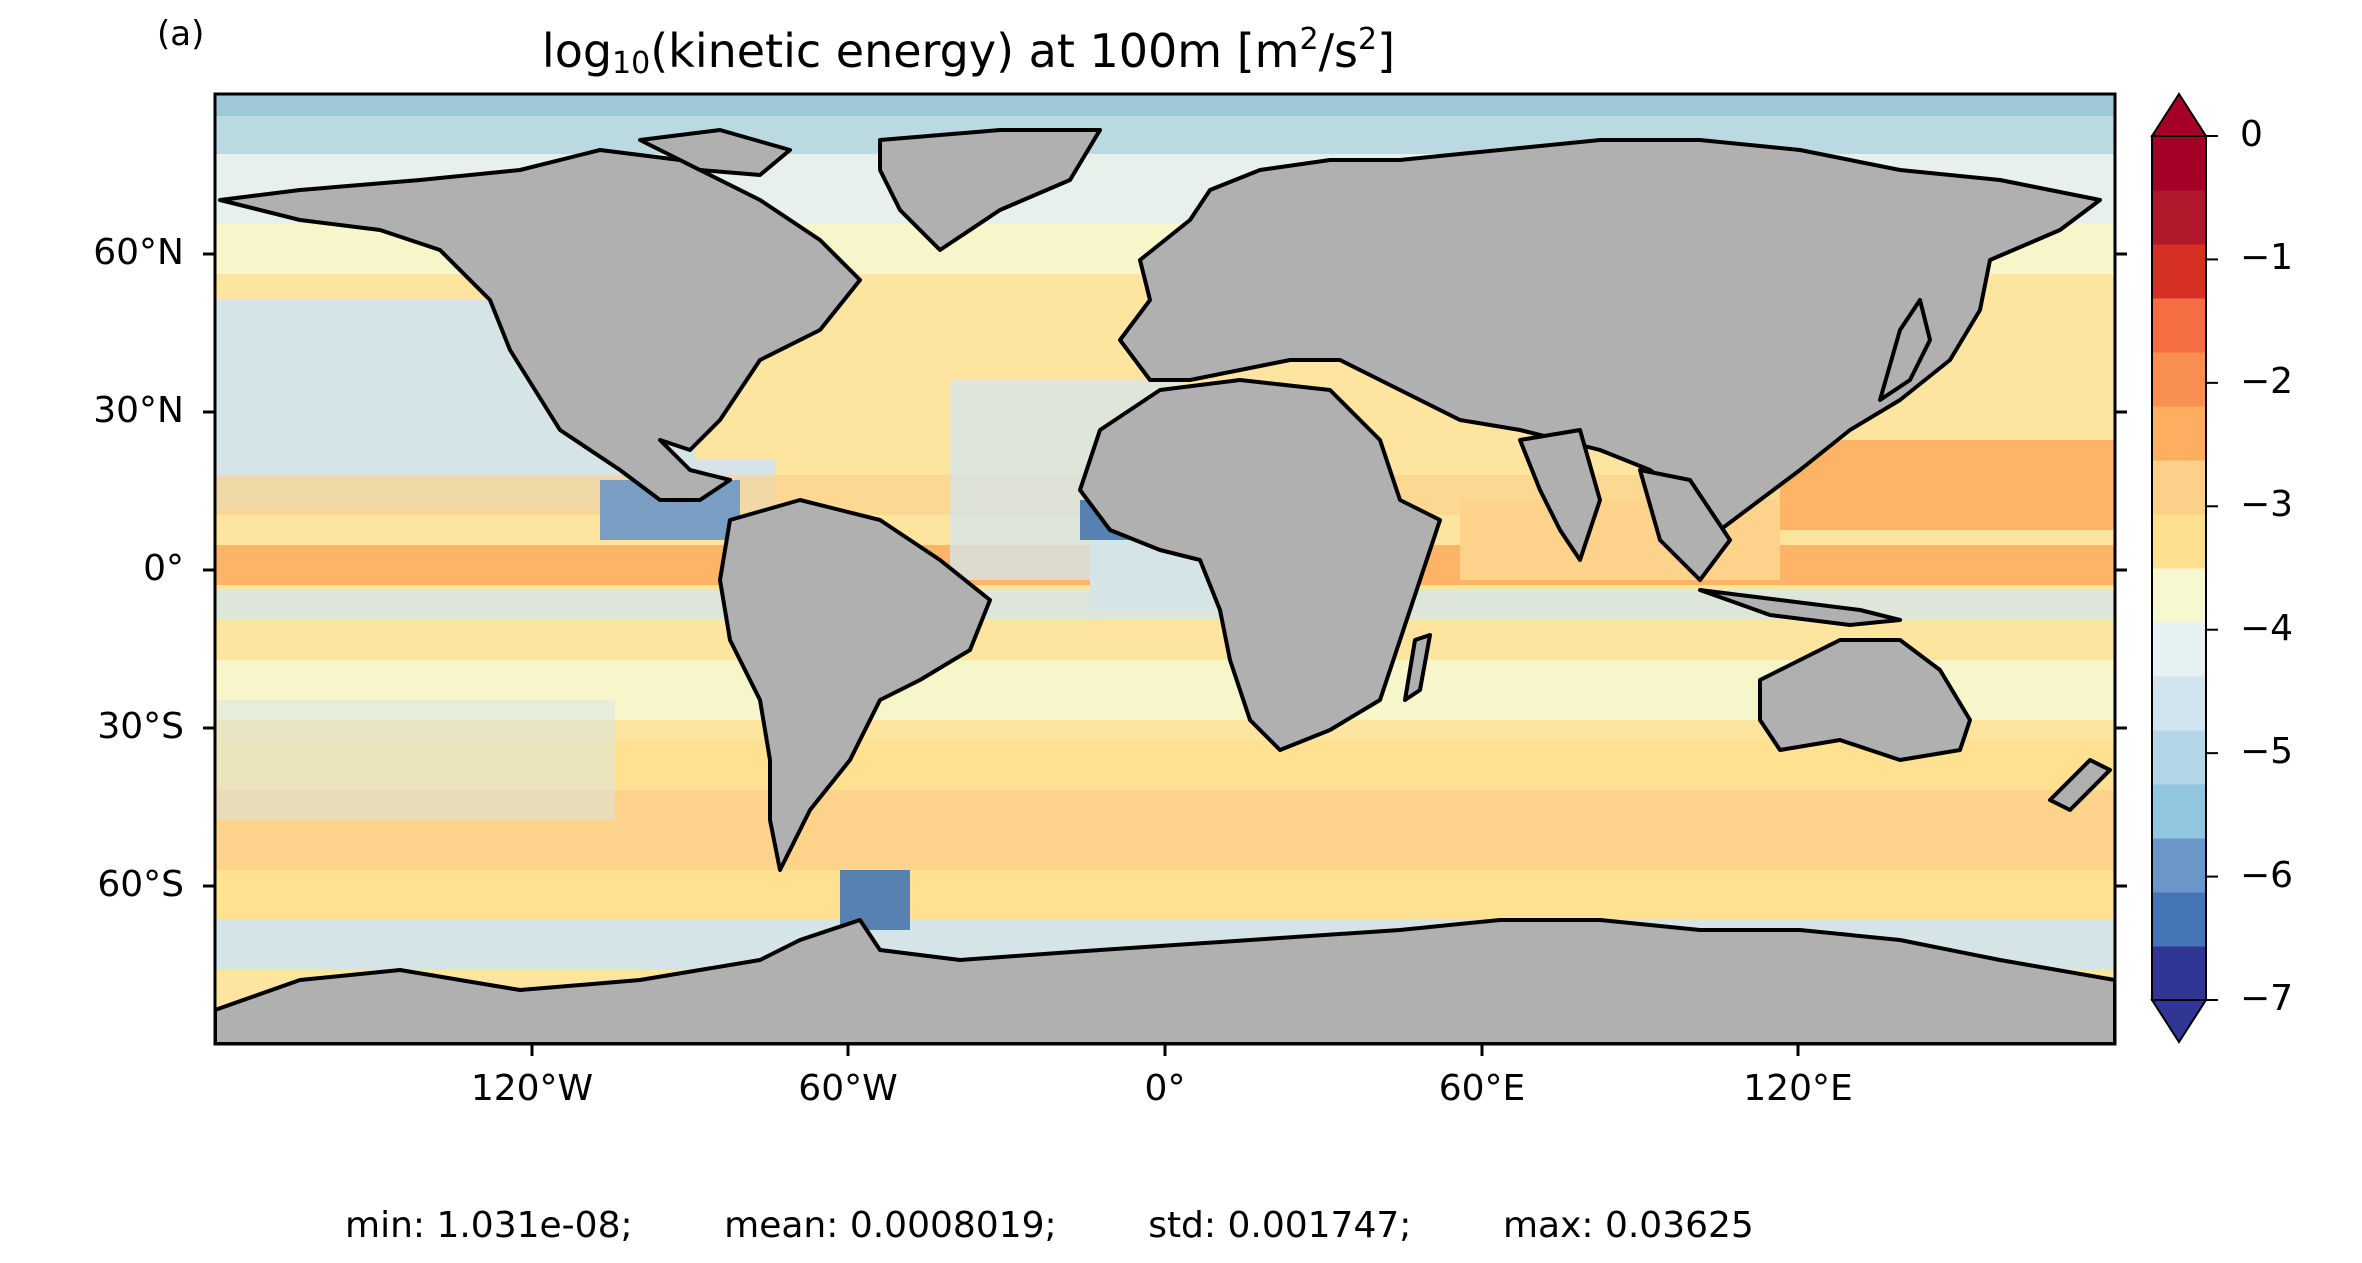 This screenshot has height=1263, width=2362. Describe the element at coordinates (138, 252) in the screenshot. I see `lat-label-60n: 60°N` at that location.